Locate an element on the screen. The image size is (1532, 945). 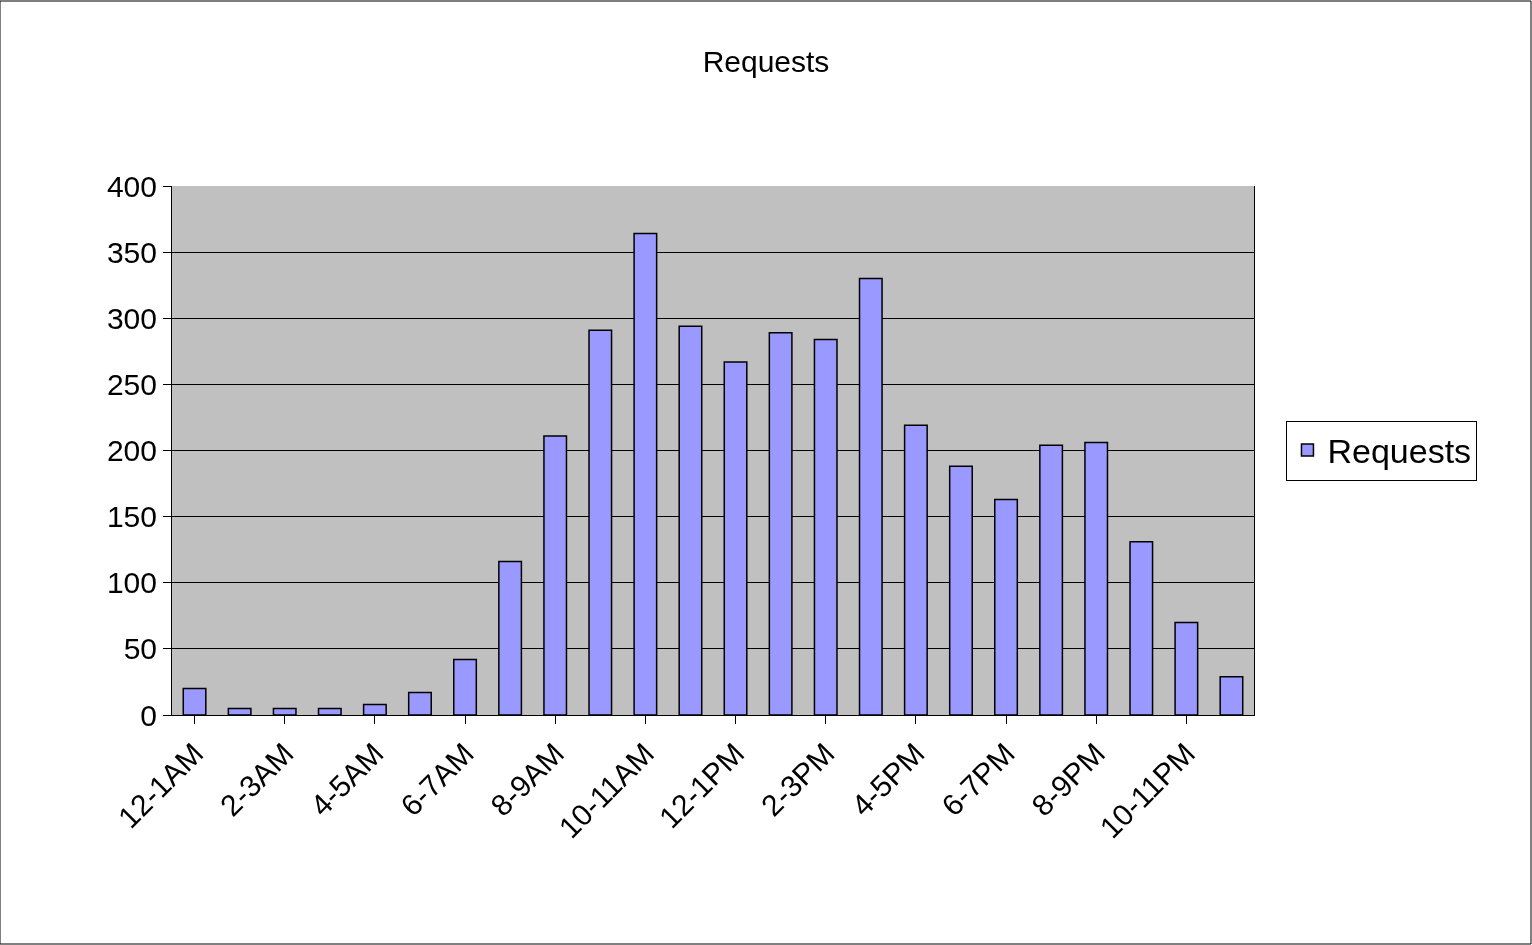
chart-title: Requests is located at coordinates (766, 61).